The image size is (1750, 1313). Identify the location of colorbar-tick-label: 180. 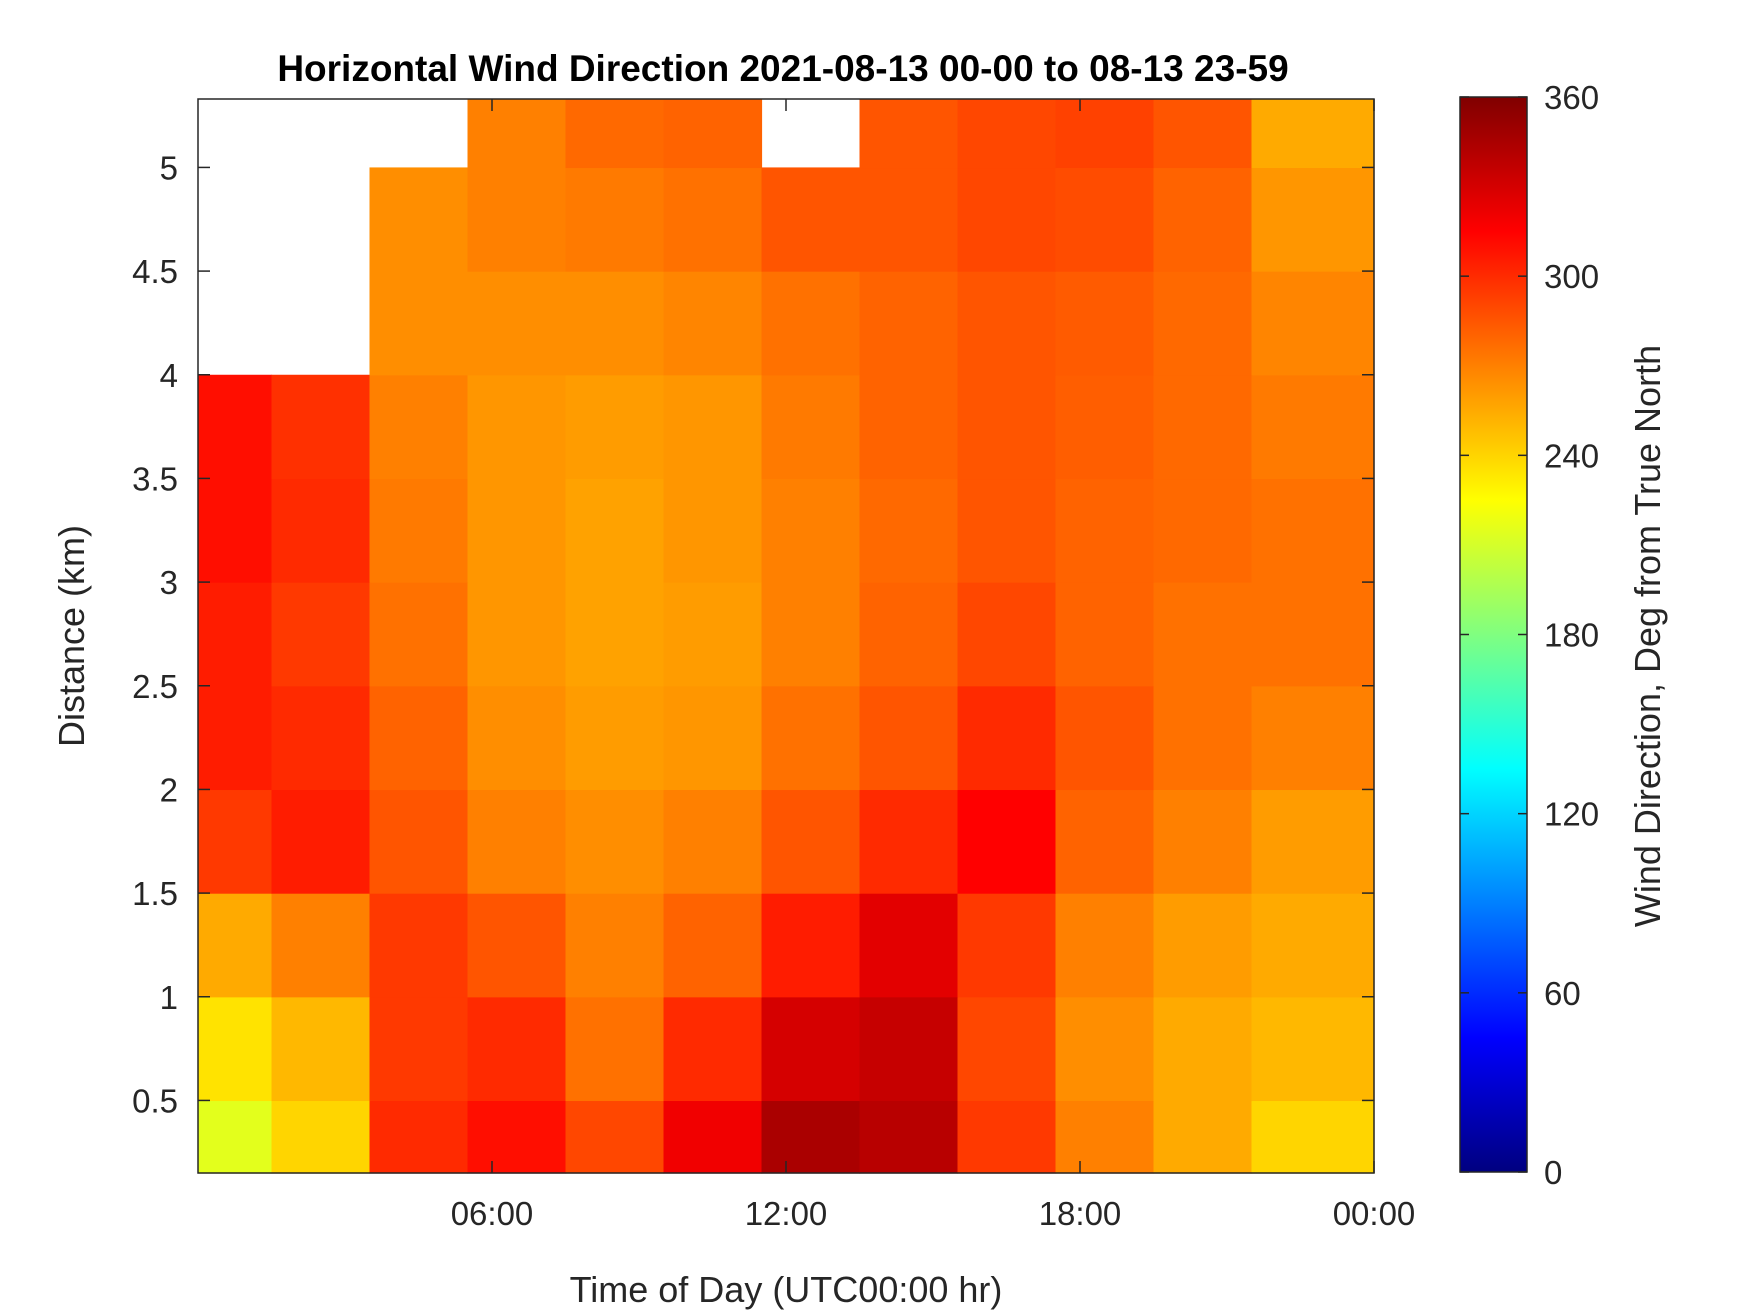
(1571, 635).